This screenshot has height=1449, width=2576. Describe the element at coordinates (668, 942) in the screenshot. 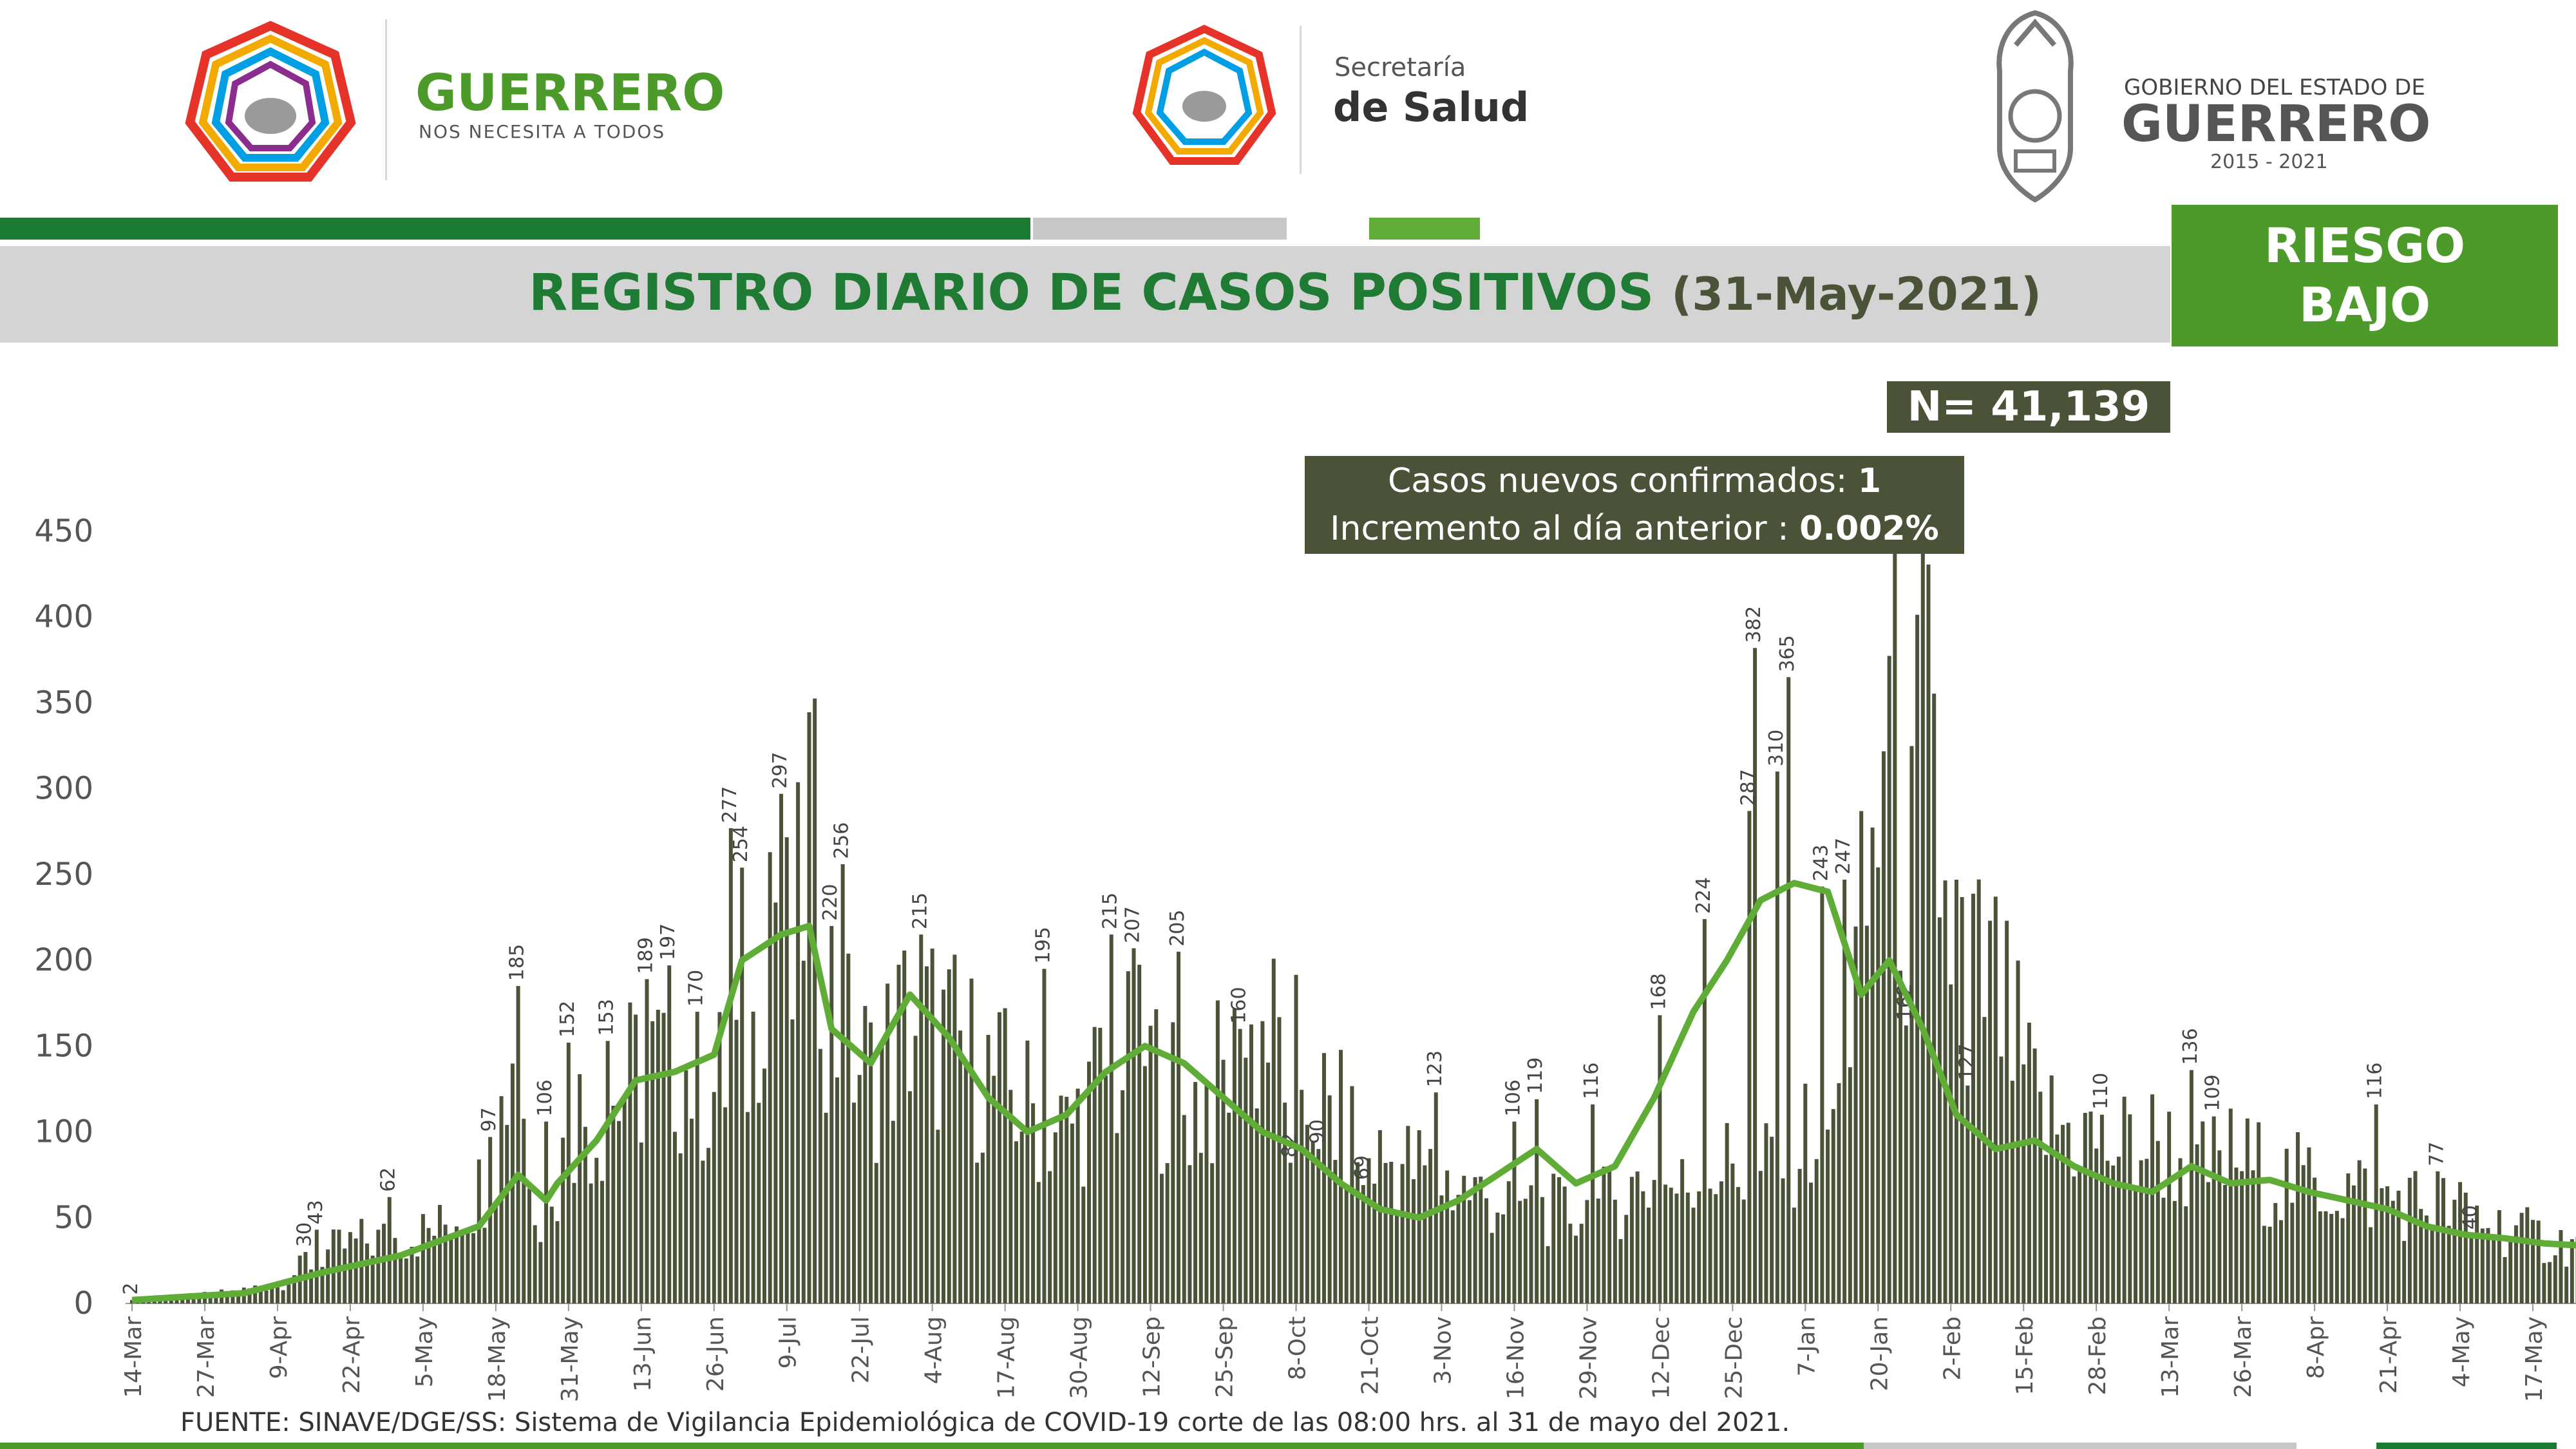

I see `bar-value-label: 197` at that location.